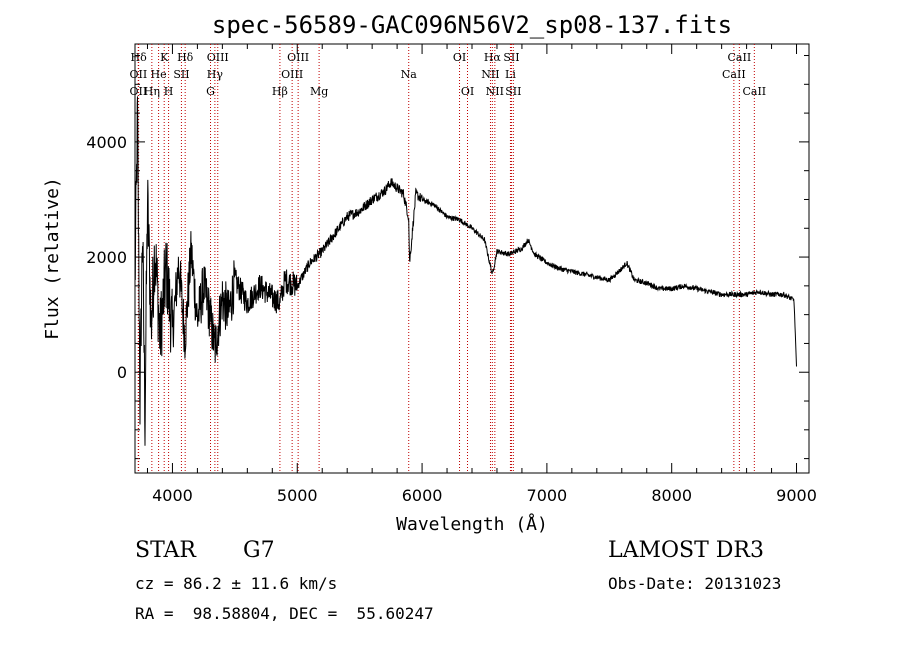 The image size is (900, 649). What do you see at coordinates (259, 550) in the screenshot?
I see `subclass: G7` at bounding box center [259, 550].